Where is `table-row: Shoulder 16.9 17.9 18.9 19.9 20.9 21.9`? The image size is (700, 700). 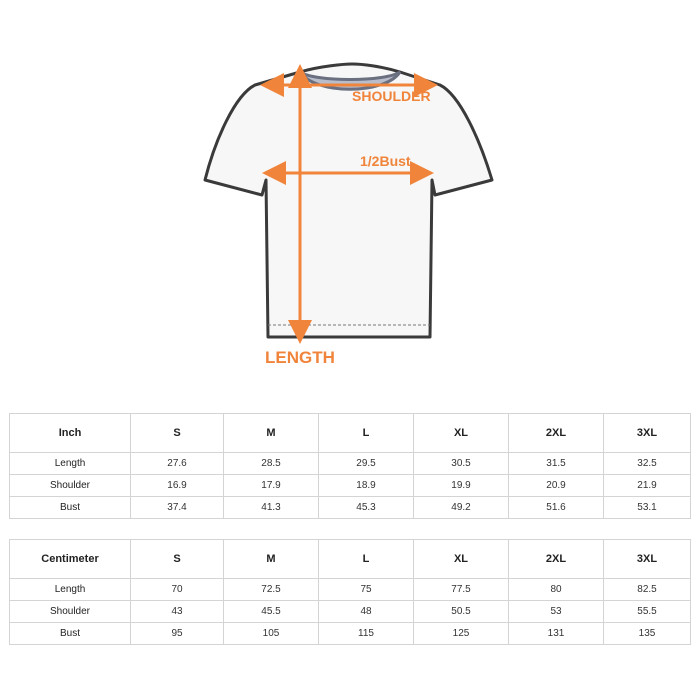
table-row: Shoulder 16.9 17.9 18.9 19.9 20.9 21.9 is located at coordinates (350, 485).